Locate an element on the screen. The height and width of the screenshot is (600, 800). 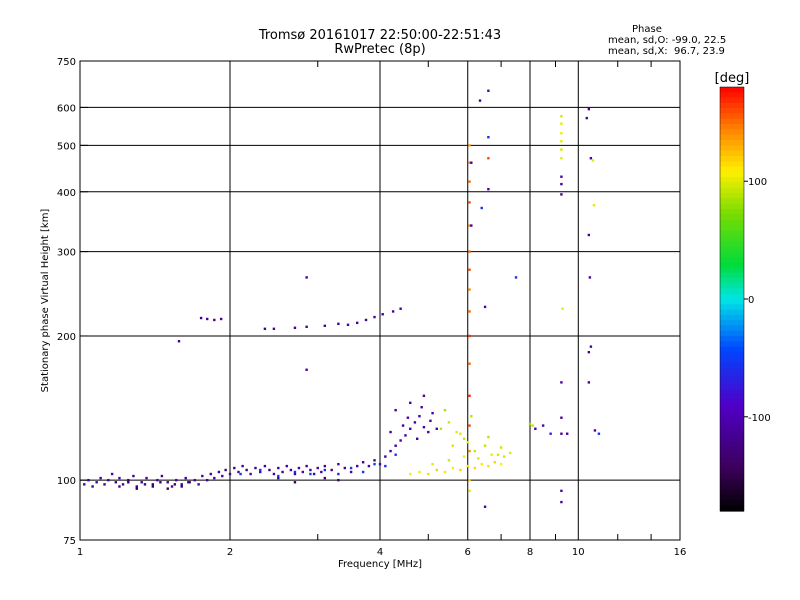
colorbar-tick-label: -100 is located at coordinates (759, 418).